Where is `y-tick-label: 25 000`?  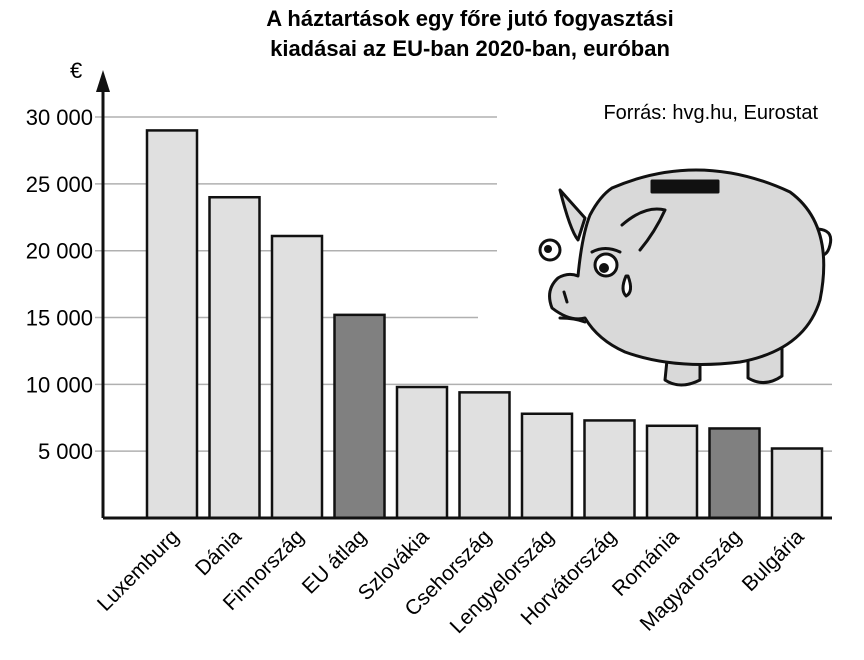 y-tick-label: 25 000 is located at coordinates (59, 184).